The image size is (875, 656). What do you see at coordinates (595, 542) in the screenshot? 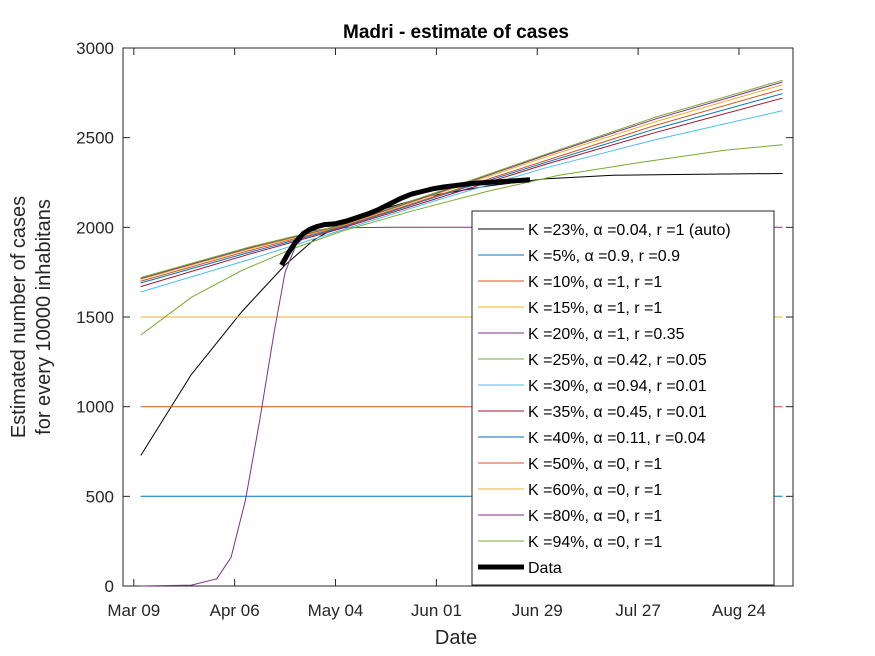
I see `legend-label: K =94%, α =0, r =1` at bounding box center [595, 542].